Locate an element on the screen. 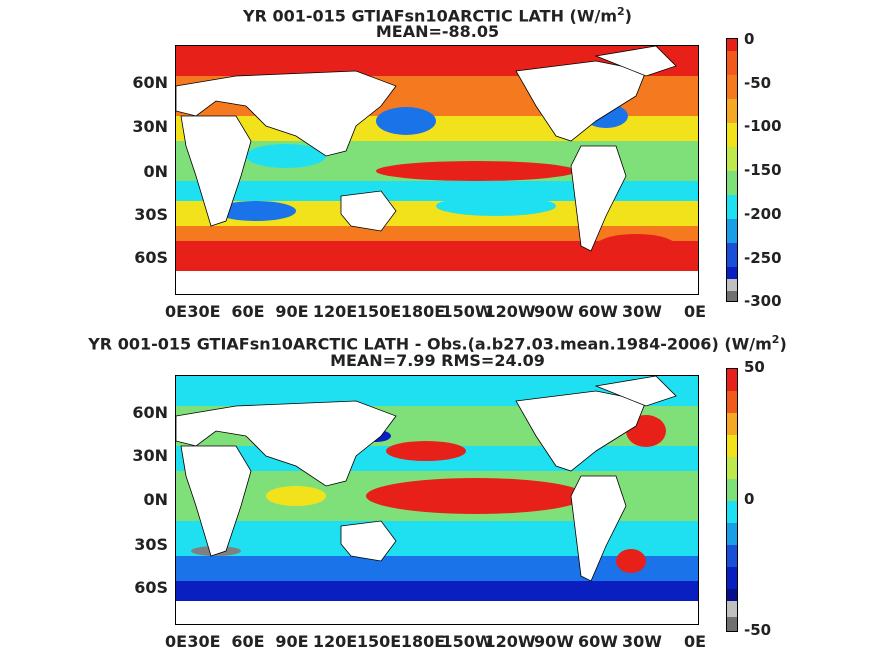  map2-indian-yellow is located at coordinates (296, 496).